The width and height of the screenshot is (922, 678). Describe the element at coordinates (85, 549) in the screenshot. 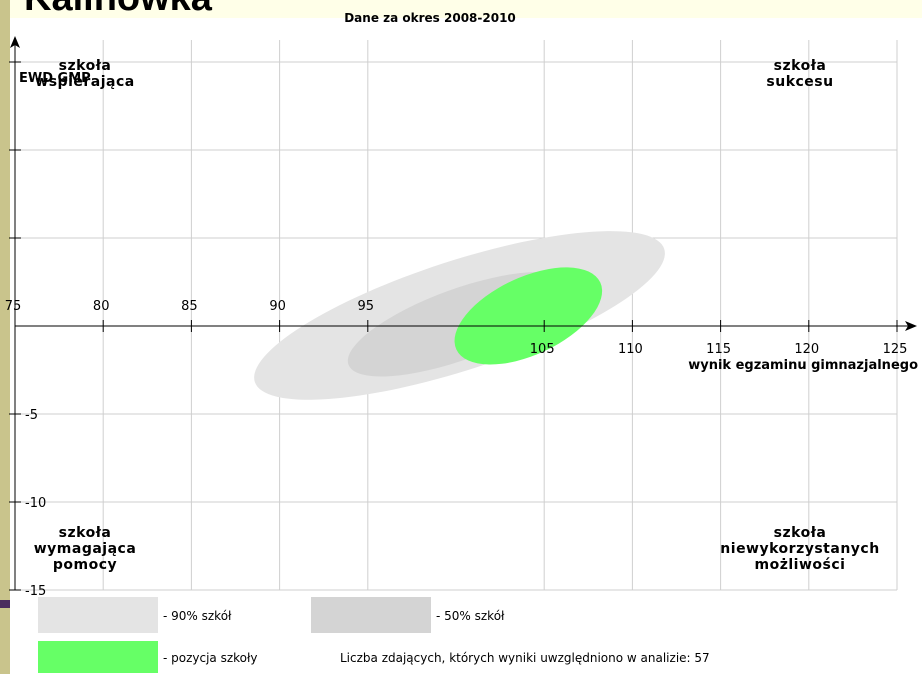

I see `quadrant-label: wymagająca` at that location.